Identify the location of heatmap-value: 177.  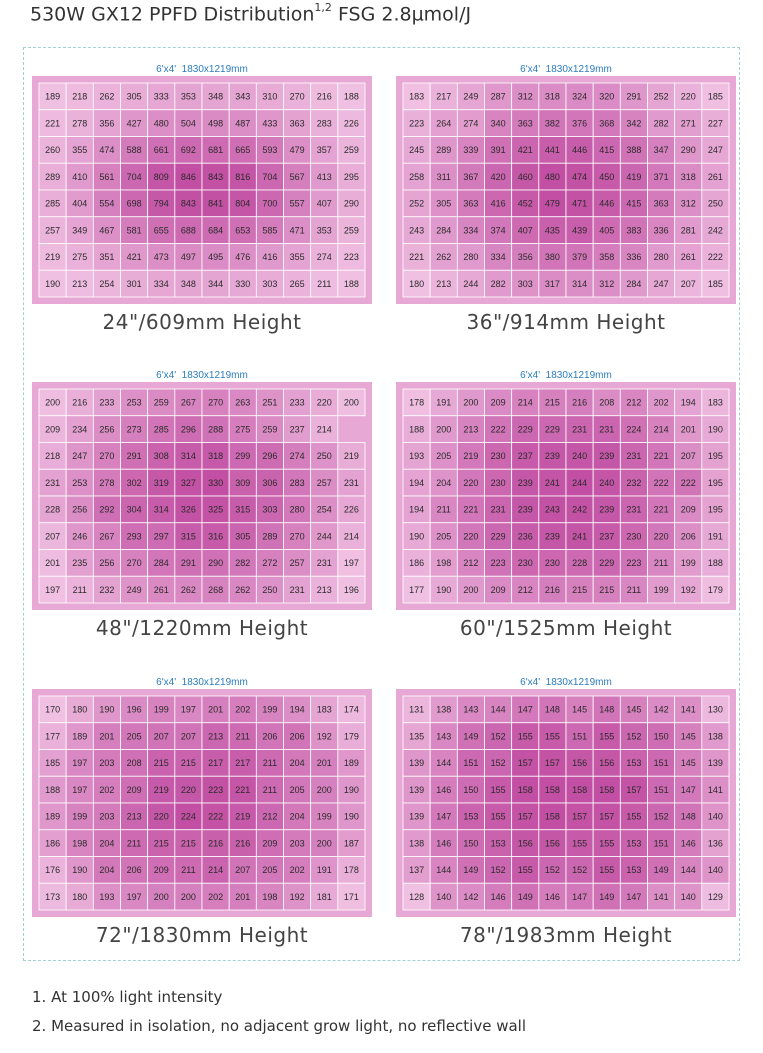
(416, 590).